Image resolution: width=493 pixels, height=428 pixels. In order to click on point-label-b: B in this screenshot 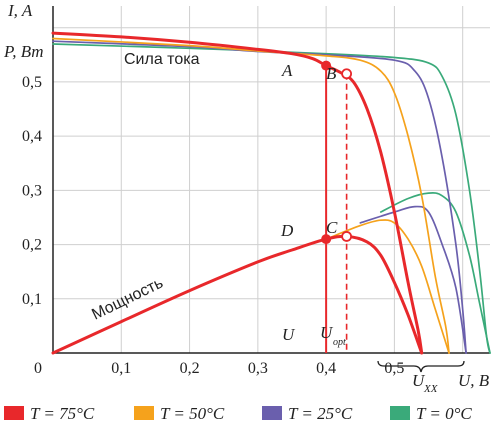, I will do `click(331, 73)`.